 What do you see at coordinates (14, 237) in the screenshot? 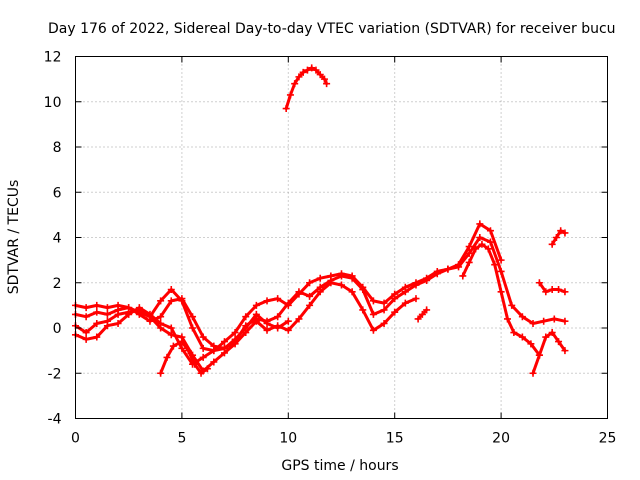
I see `y-axis-label: SDTVAR / TECUs` at bounding box center [14, 237].